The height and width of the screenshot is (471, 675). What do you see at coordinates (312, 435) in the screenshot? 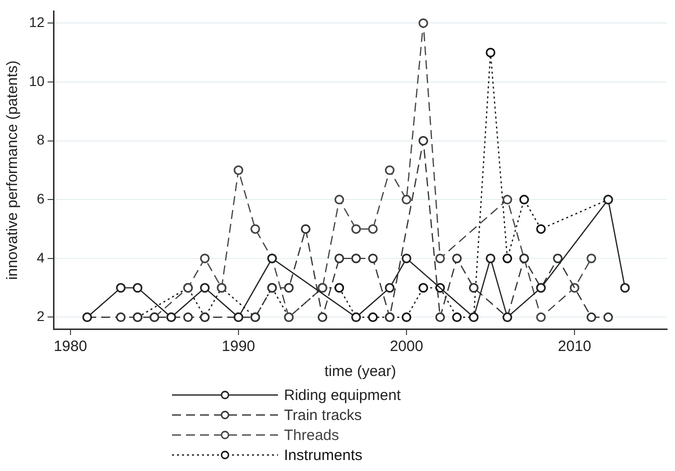
I see `text: Threads` at bounding box center [312, 435].